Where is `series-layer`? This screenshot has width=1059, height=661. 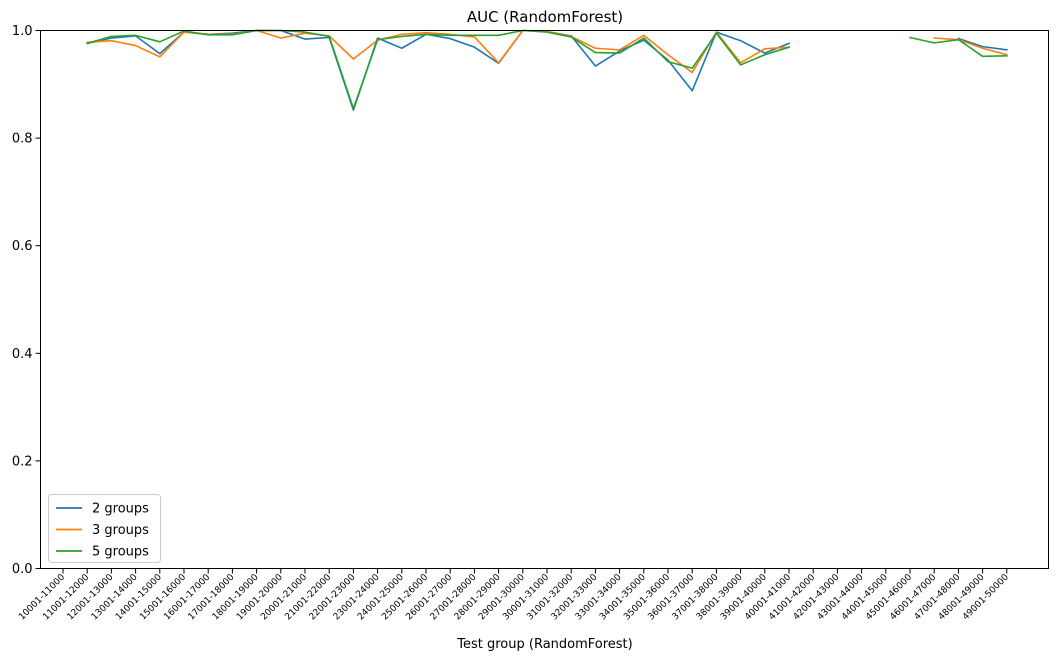
series-layer is located at coordinates (547, 70).